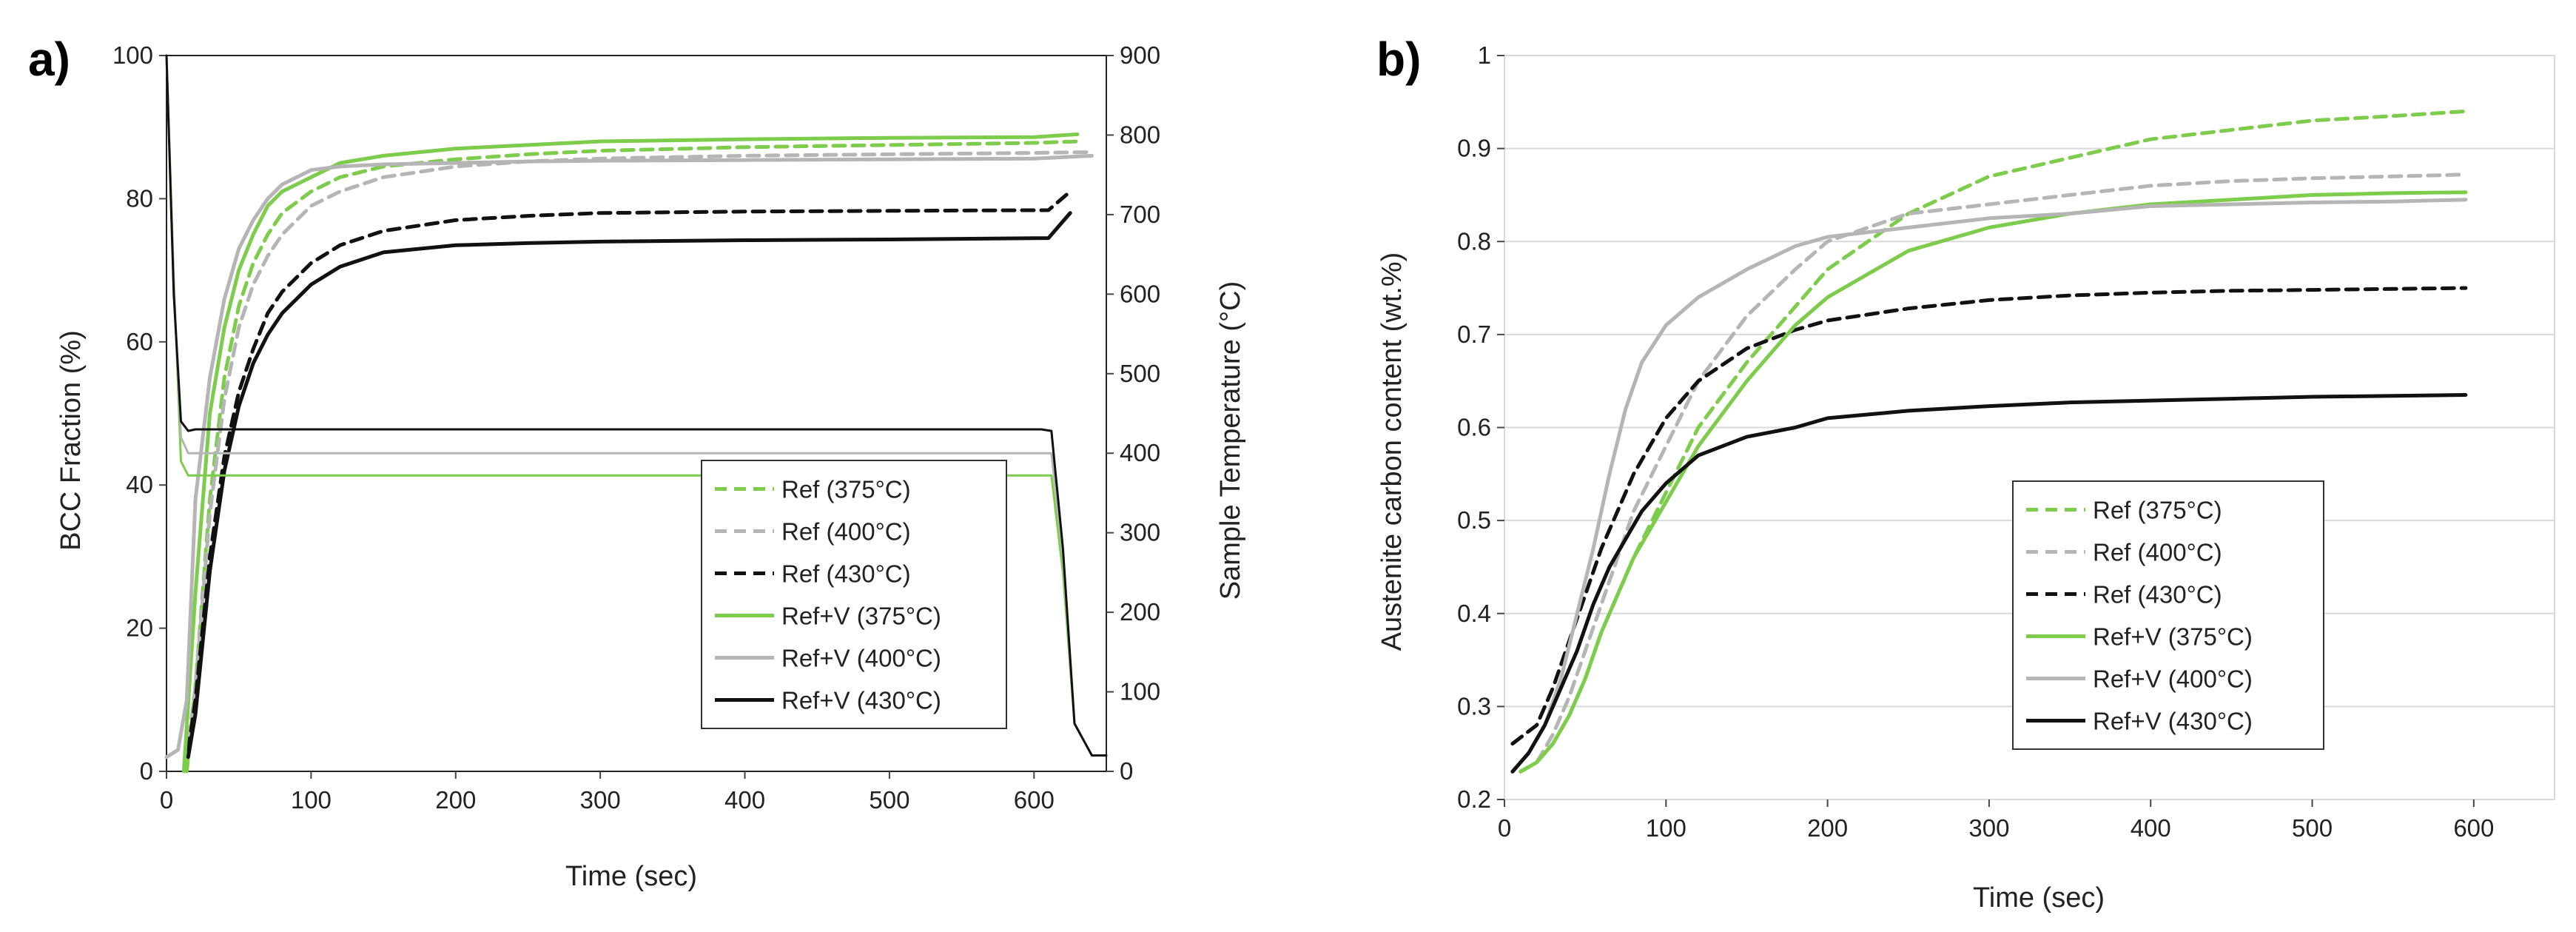 The image size is (2576, 932). I want to click on y2-tick-label-5: 500, so click(1140, 373).